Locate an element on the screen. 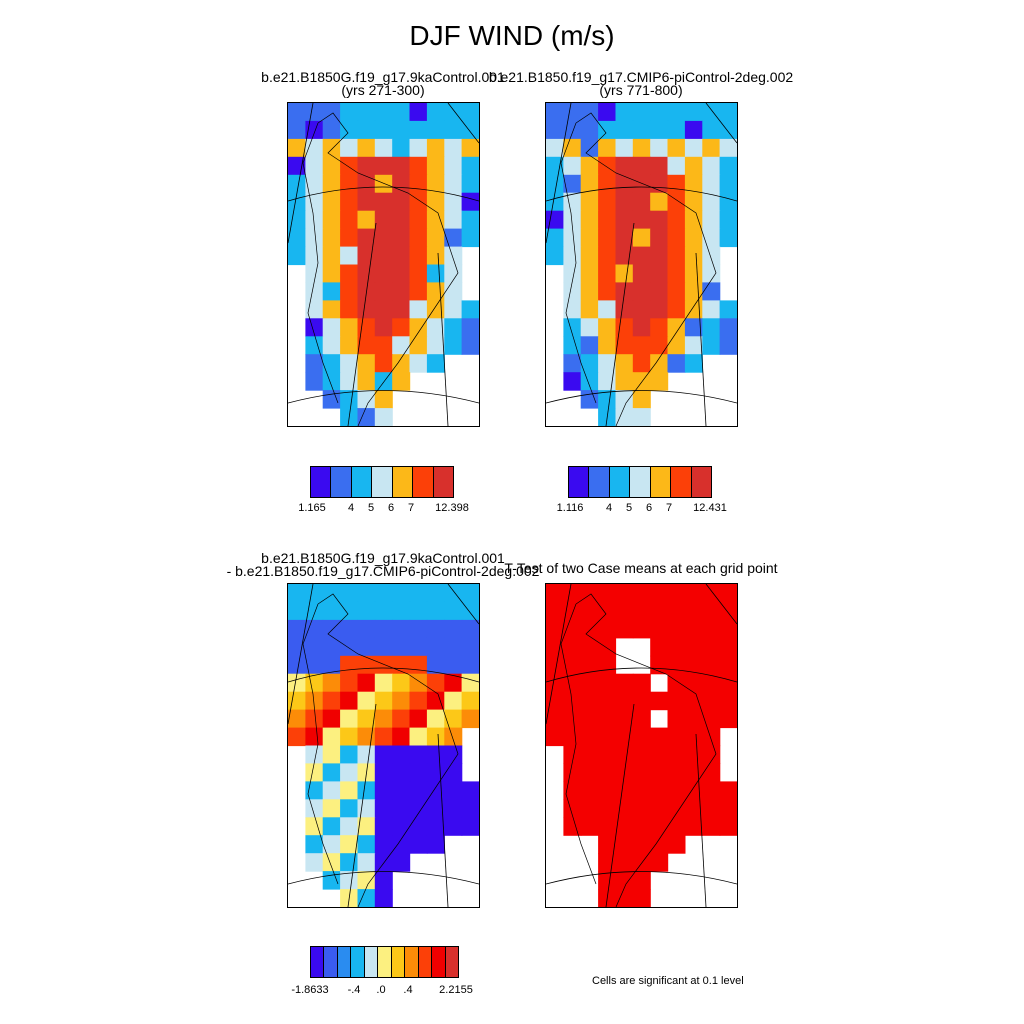  case1-map is located at coordinates (383, 264).